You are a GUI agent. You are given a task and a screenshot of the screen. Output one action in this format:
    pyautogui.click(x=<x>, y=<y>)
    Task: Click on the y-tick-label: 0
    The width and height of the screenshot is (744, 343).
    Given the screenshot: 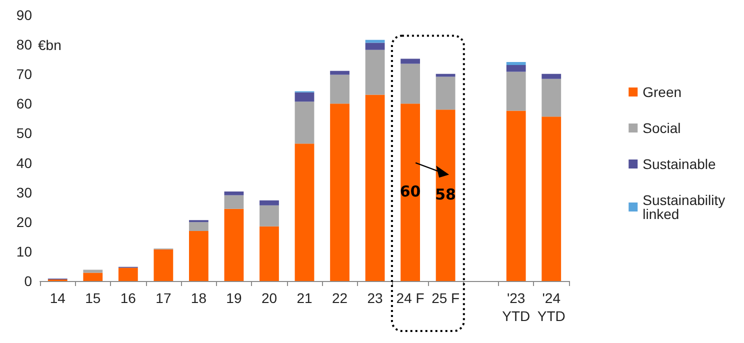 What is the action you would take?
    pyautogui.click(x=28, y=281)
    